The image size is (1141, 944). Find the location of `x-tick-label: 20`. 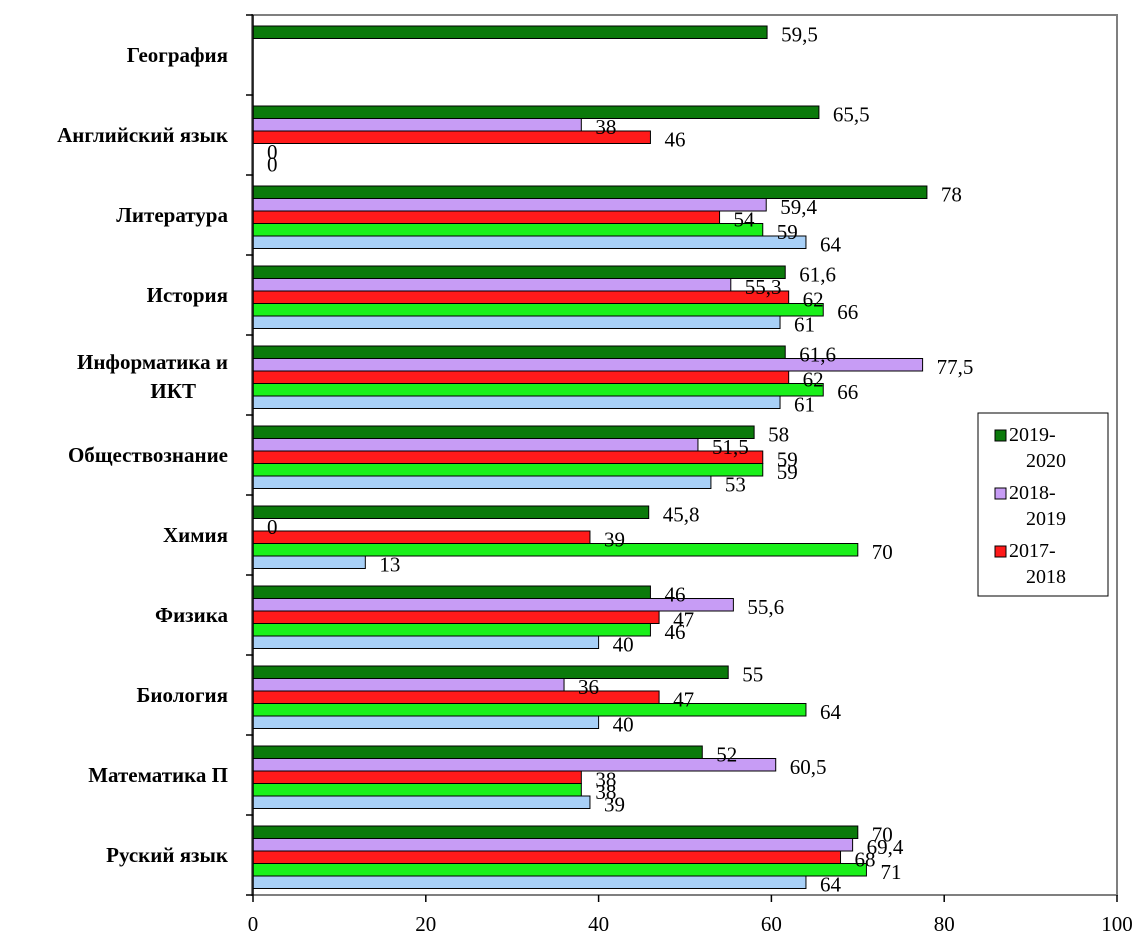

x-tick-label: 20 is located at coordinates (425, 924).